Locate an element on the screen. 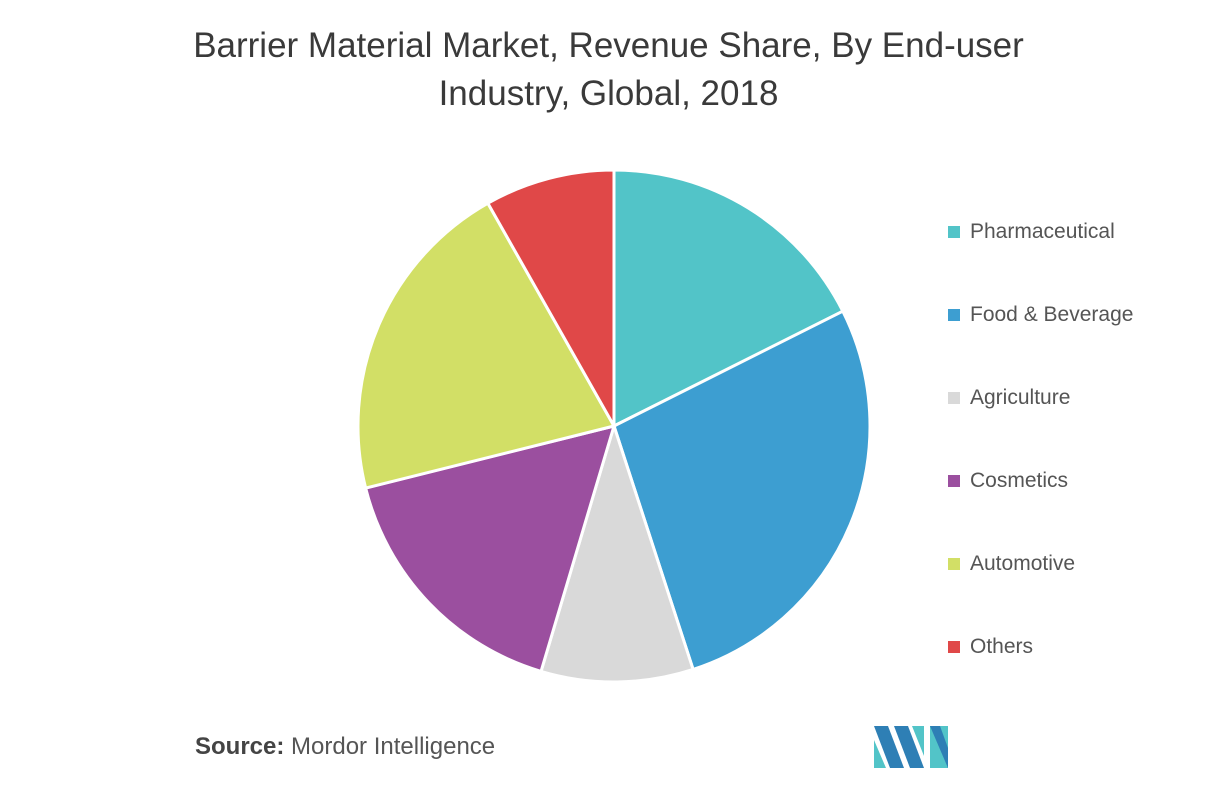  pie-slice-food-beverage is located at coordinates (742, 490).